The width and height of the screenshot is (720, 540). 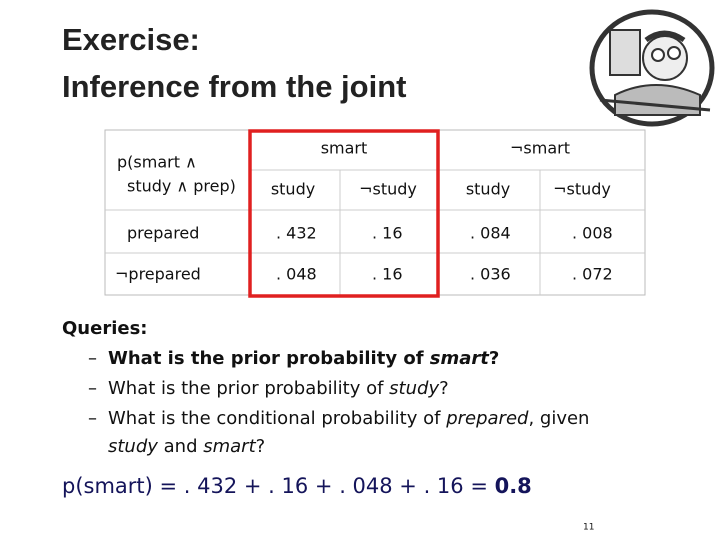 I want to click on cell: . 432, so click(x=296, y=233).